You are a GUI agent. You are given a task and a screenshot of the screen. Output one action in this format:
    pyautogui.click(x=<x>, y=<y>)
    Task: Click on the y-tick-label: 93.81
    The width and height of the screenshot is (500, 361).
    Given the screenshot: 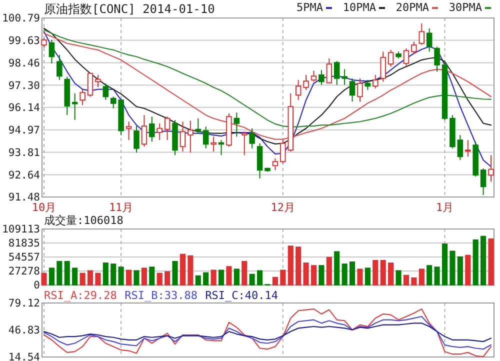 What is the action you would take?
    pyautogui.click(x=24, y=152)
    